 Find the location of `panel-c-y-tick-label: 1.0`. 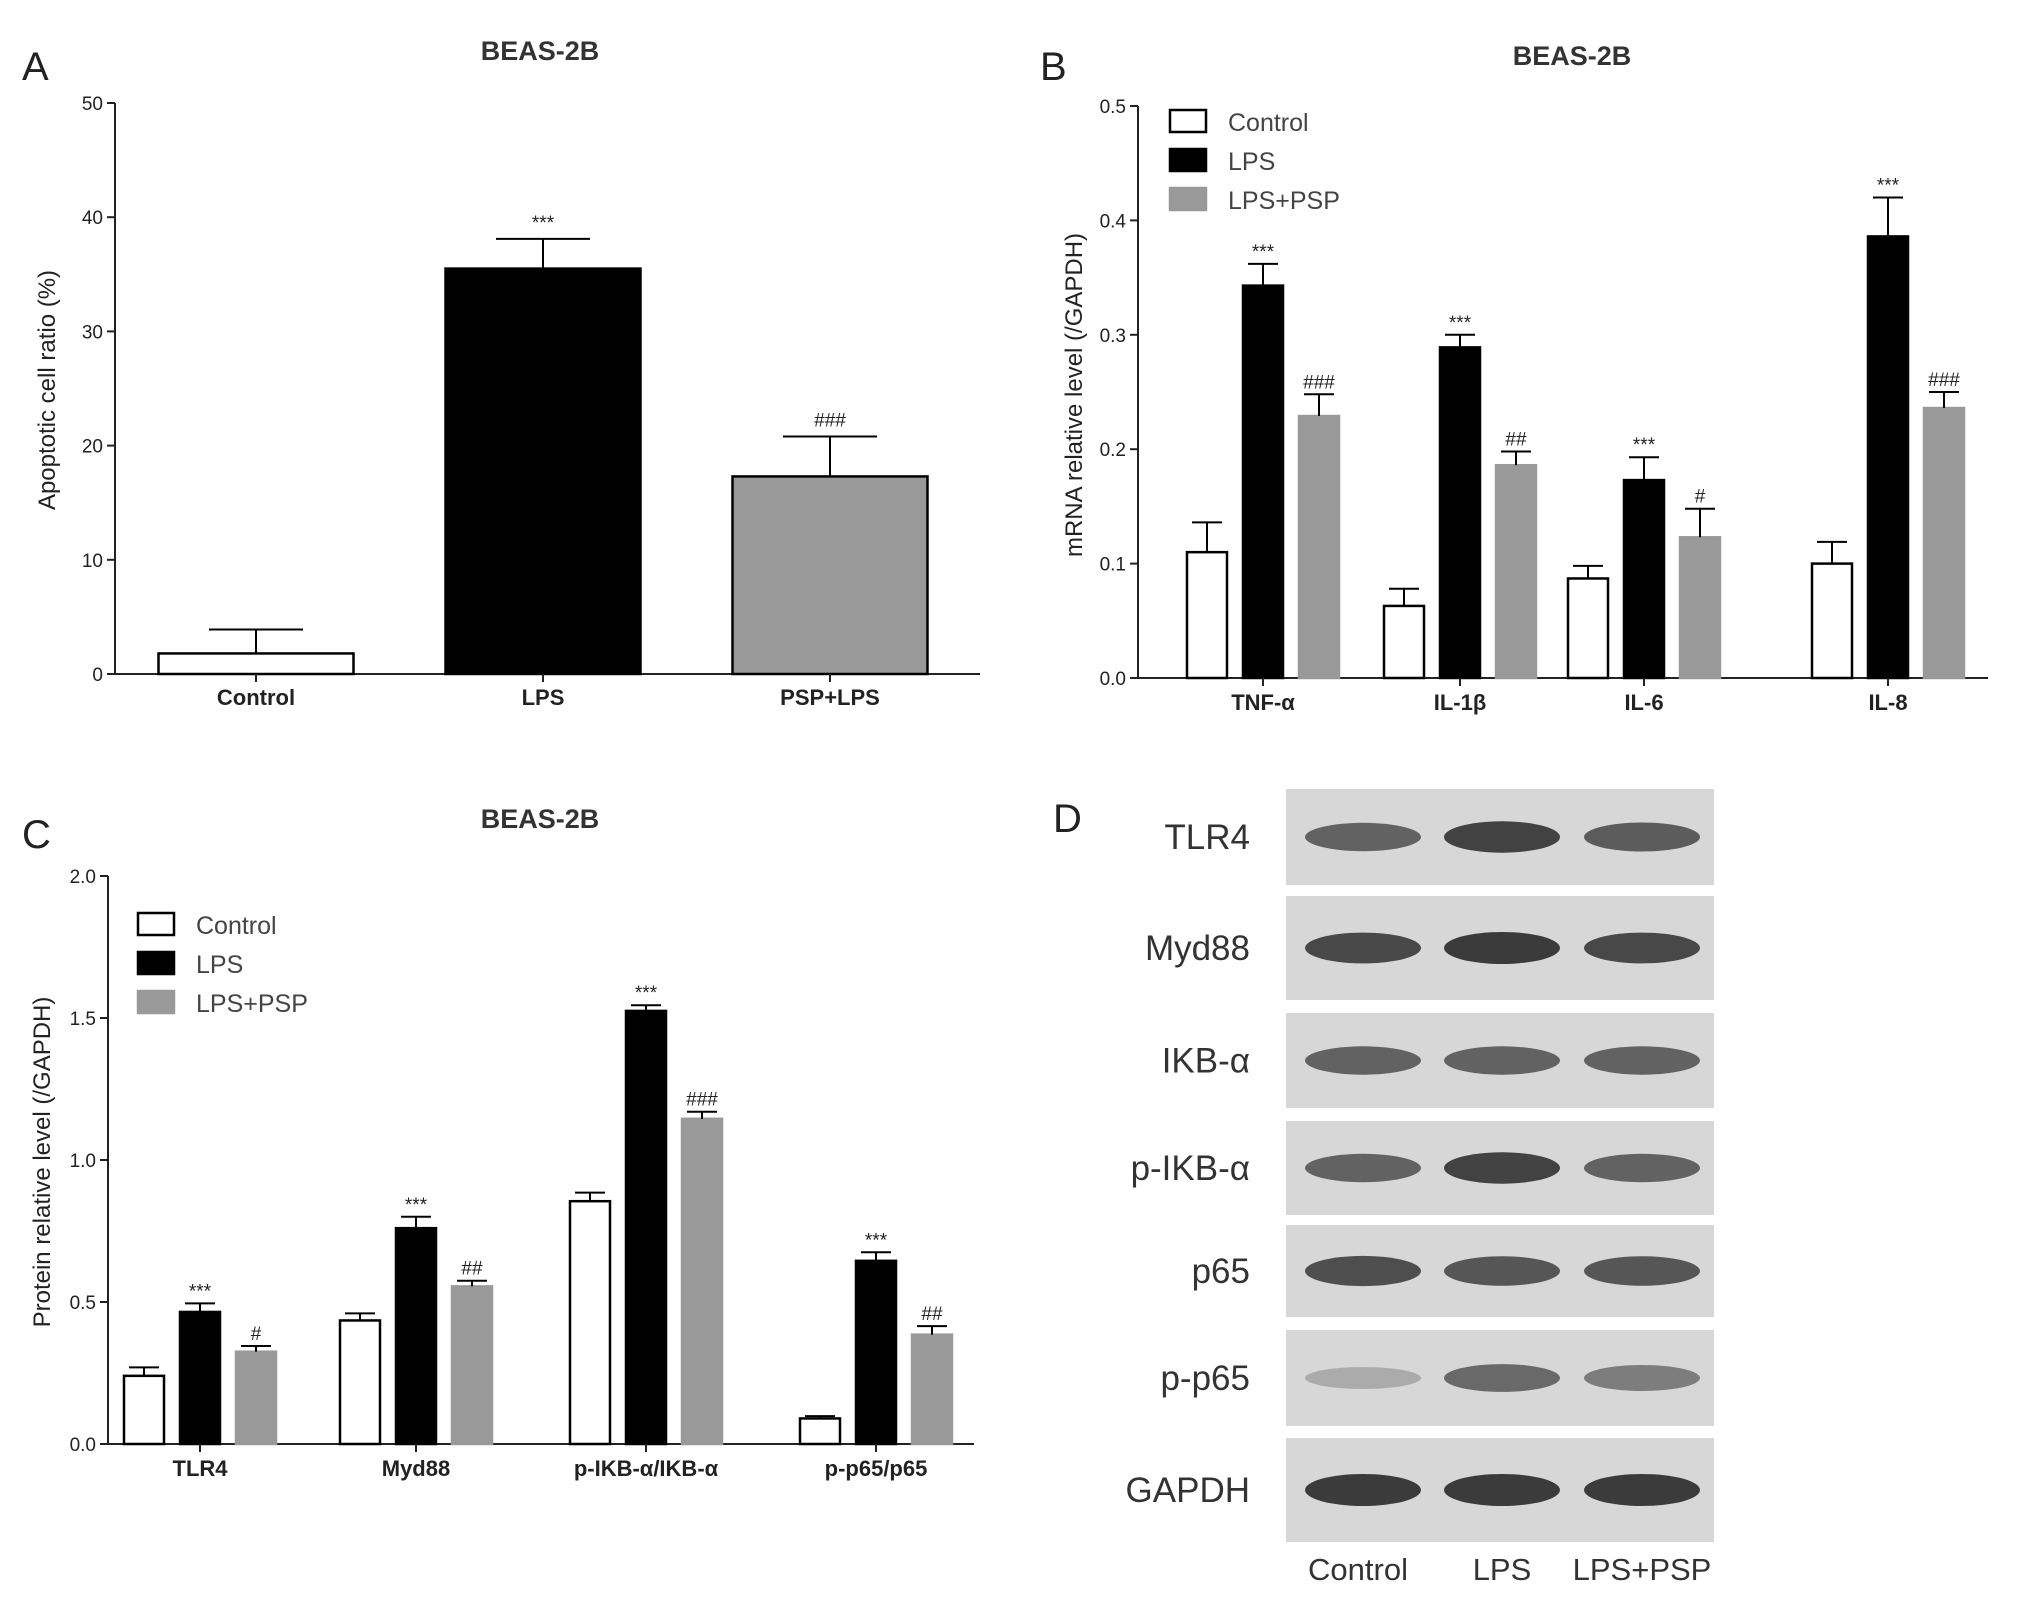

panel-c-y-tick-label: 1.0 is located at coordinates (83, 1161).